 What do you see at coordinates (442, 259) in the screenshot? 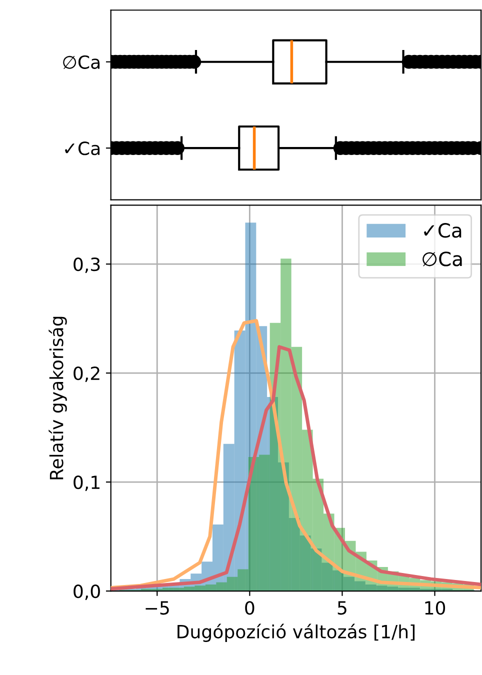
I see `legend-label: ∅Ca` at bounding box center [442, 259].